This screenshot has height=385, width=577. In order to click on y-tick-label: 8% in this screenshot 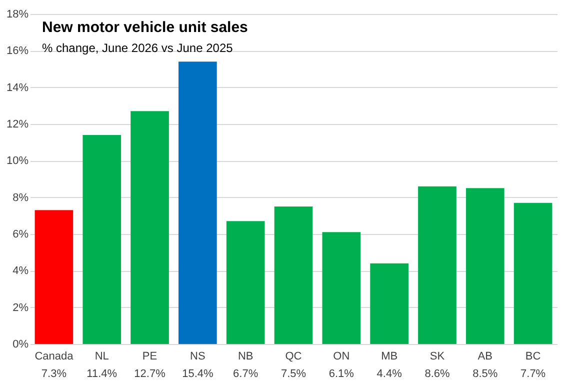, I will do `click(20, 198)`.